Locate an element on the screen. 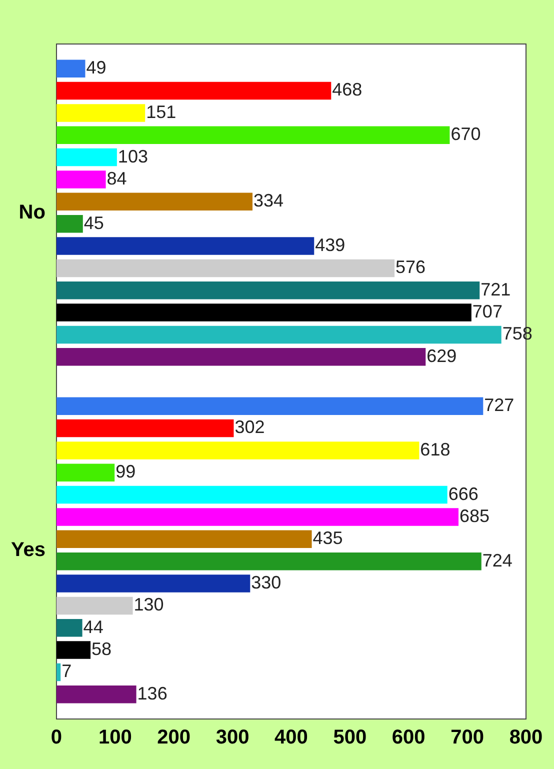 This screenshot has width=554, height=769. data-label: 685 is located at coordinates (475, 516).